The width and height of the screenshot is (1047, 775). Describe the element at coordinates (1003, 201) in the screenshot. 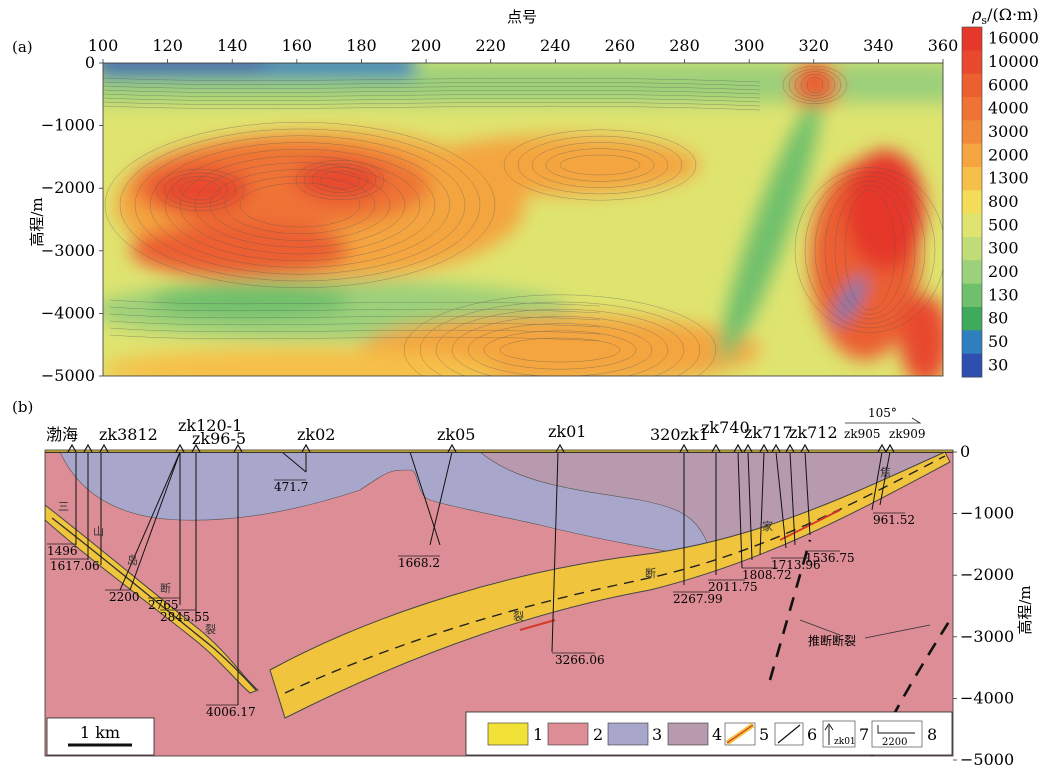

I see `colorbar-label-800: 800` at that location.